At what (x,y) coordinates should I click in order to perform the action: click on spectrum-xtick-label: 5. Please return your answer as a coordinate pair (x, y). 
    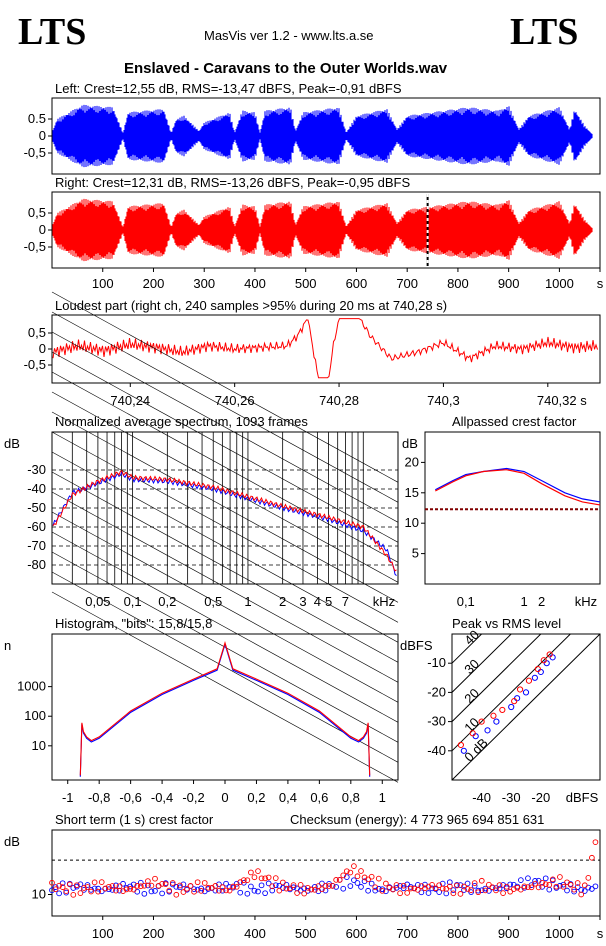
    Looking at the image, I should click on (328, 601).